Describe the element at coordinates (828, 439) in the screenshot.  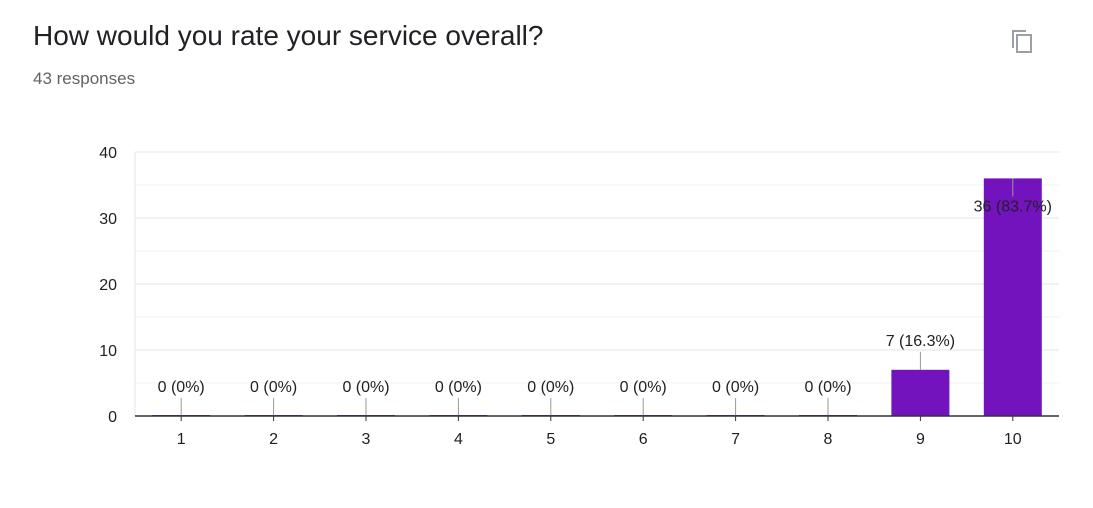
I see `x-tick-label: 8` at that location.